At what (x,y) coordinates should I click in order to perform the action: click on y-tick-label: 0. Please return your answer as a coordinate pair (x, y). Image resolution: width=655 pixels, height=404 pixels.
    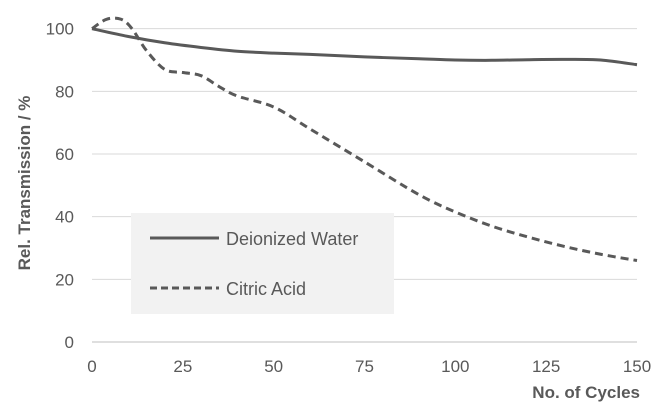
    Looking at the image, I should click on (69, 342).